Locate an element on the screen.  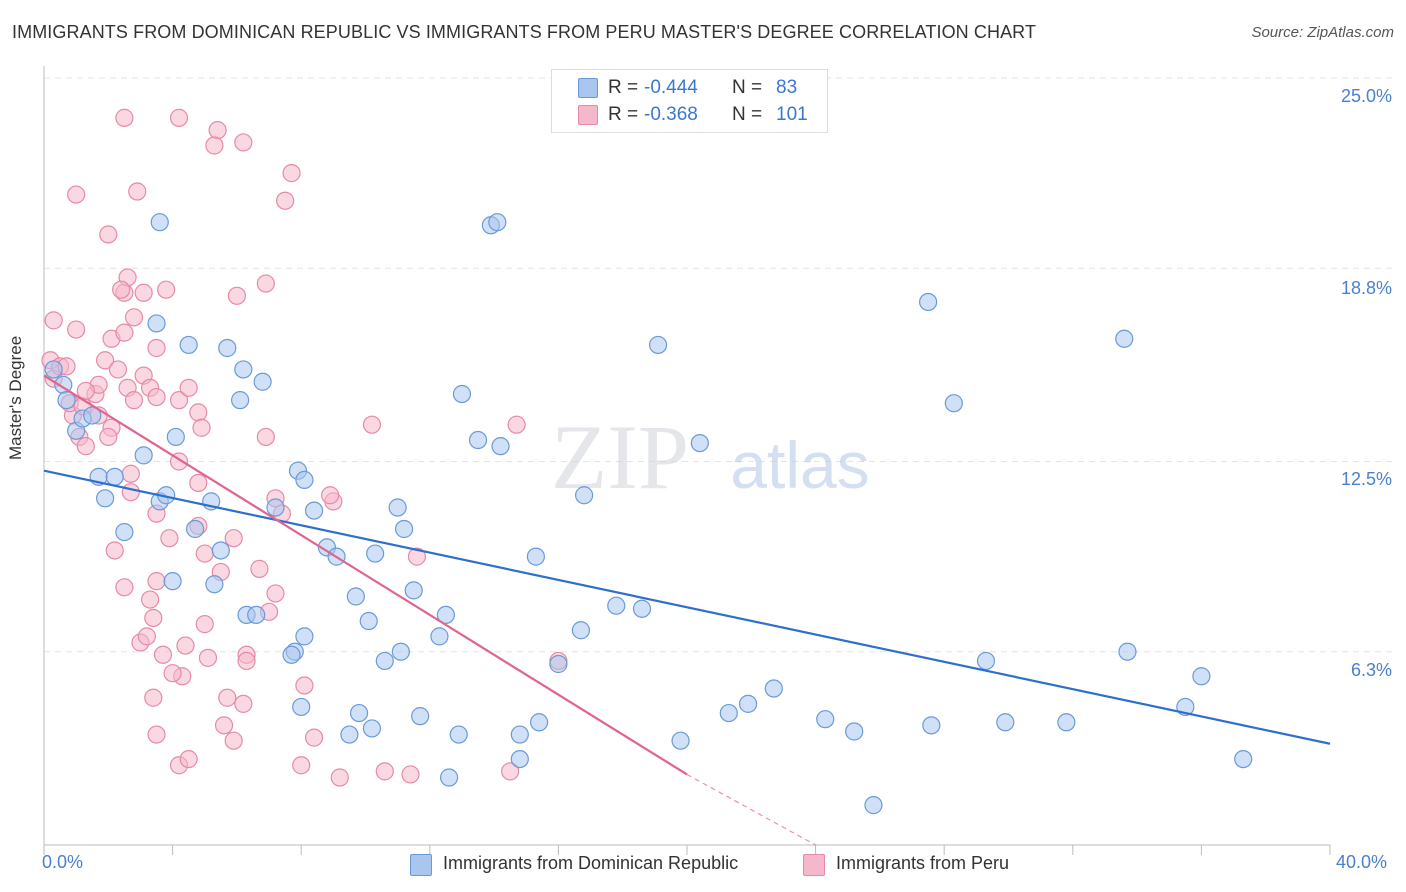
r-value: -0.368 is located at coordinates (671, 114).